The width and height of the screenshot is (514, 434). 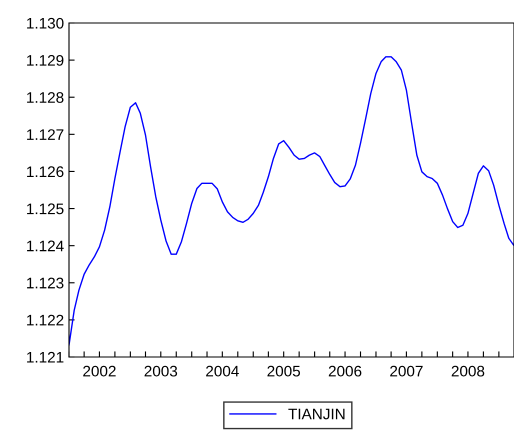 What do you see at coordinates (99, 371) in the screenshot?
I see `x-tick-label: 2002` at bounding box center [99, 371].